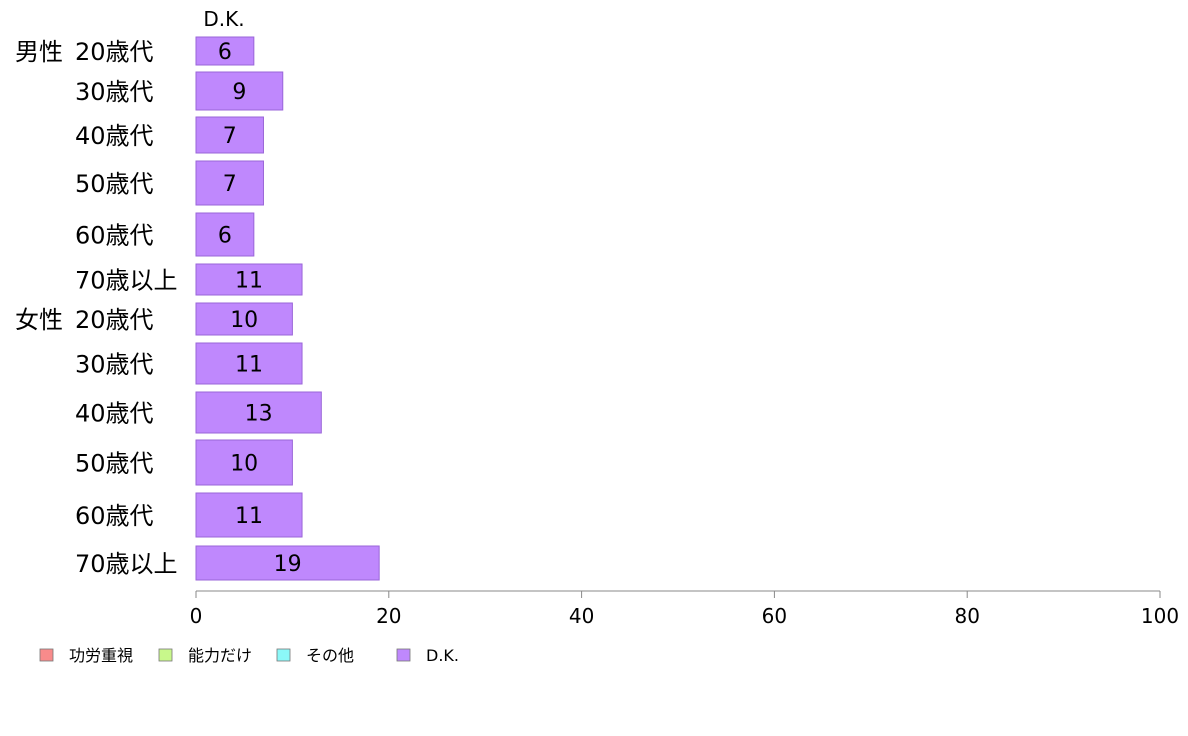 The image size is (1188, 736). I want to click on x-tick-label: 100, so click(1160, 616).